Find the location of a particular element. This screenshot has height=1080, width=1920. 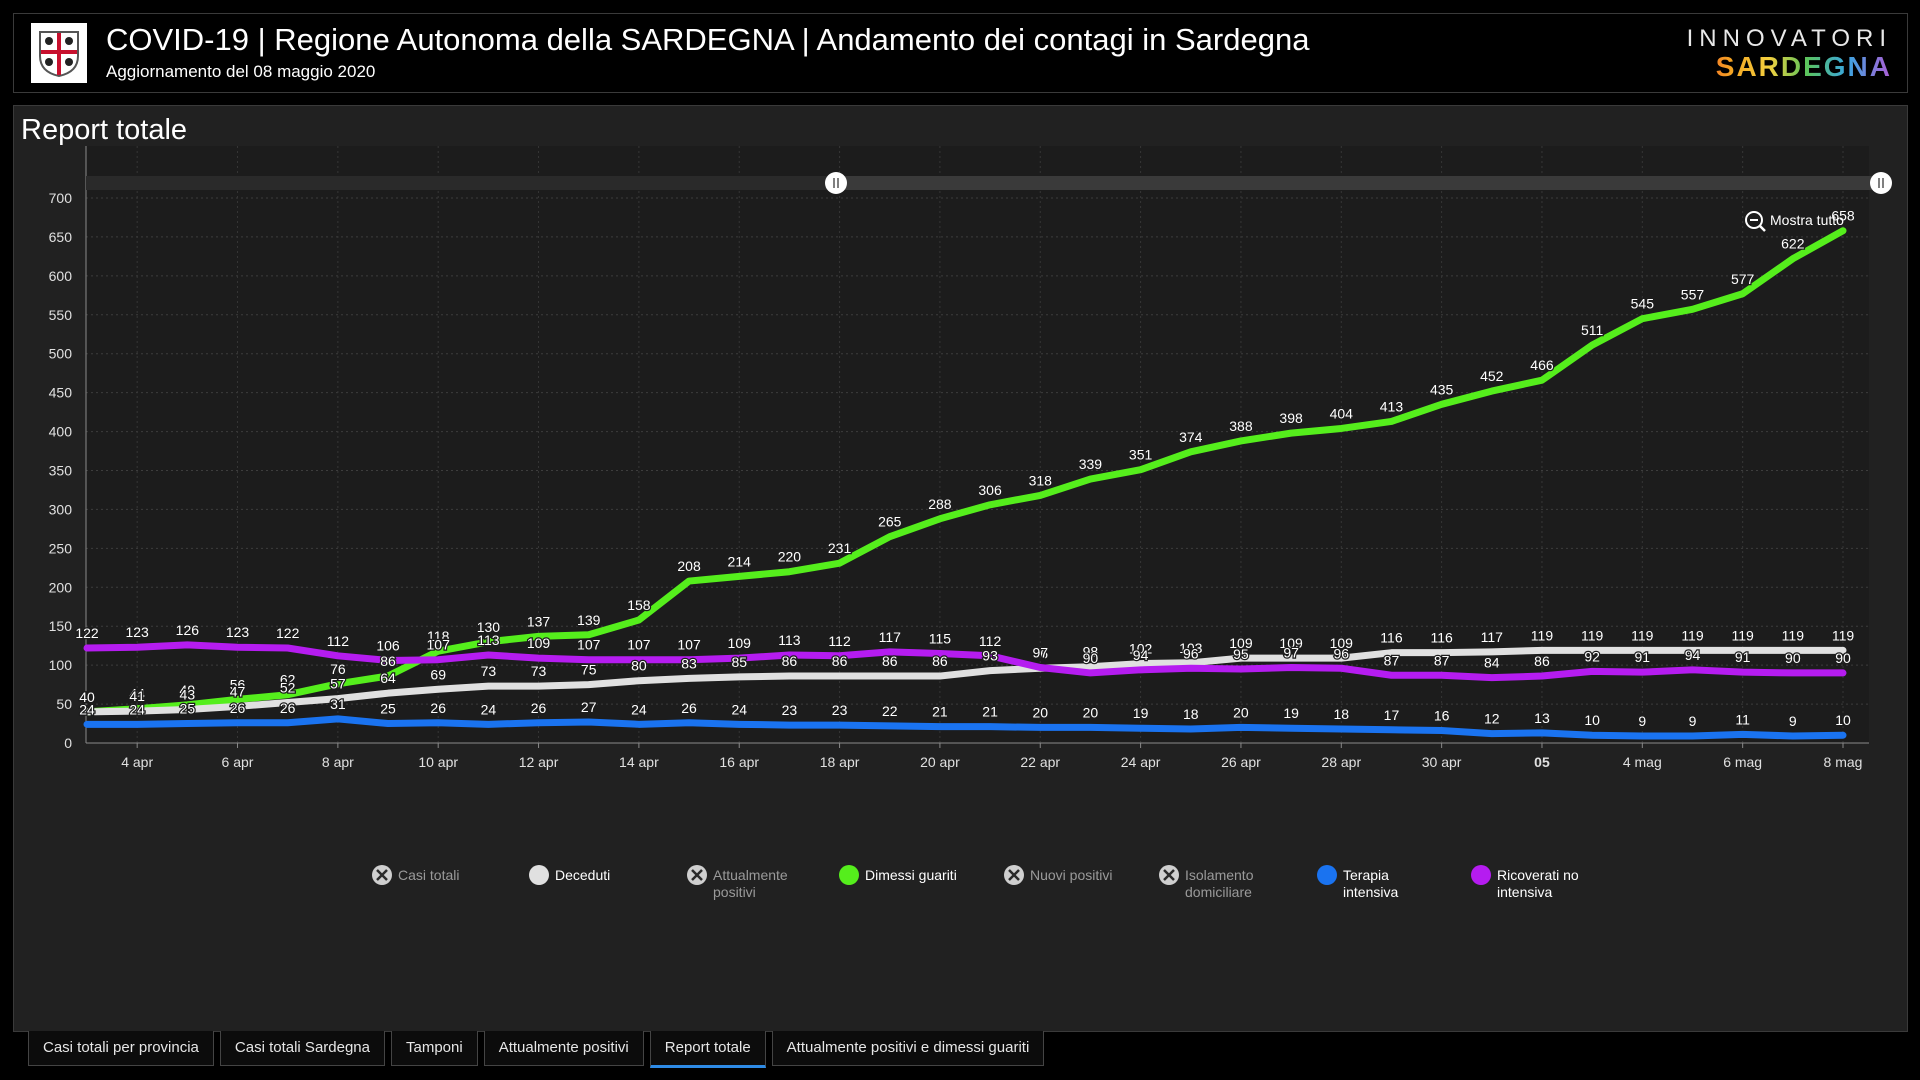

data-label-deceduti: 83 is located at coordinates (689, 663).